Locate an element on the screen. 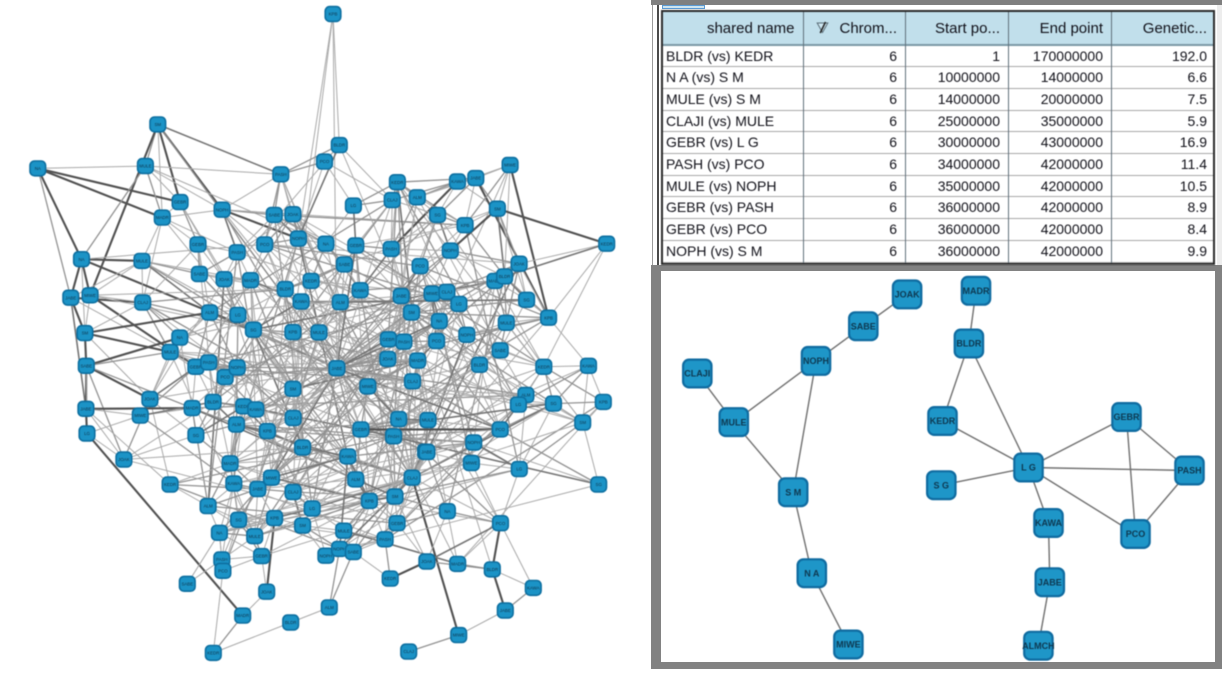 The width and height of the screenshot is (1222, 674). svg-text: ALMCH is located at coordinates (1038, 646).